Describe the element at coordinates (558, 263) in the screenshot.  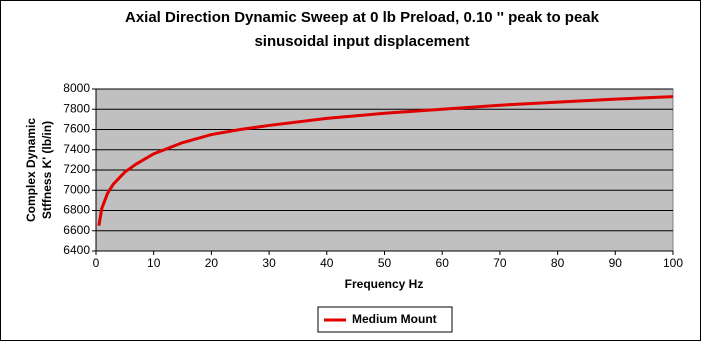
I see `x-tick-label: 80` at that location.